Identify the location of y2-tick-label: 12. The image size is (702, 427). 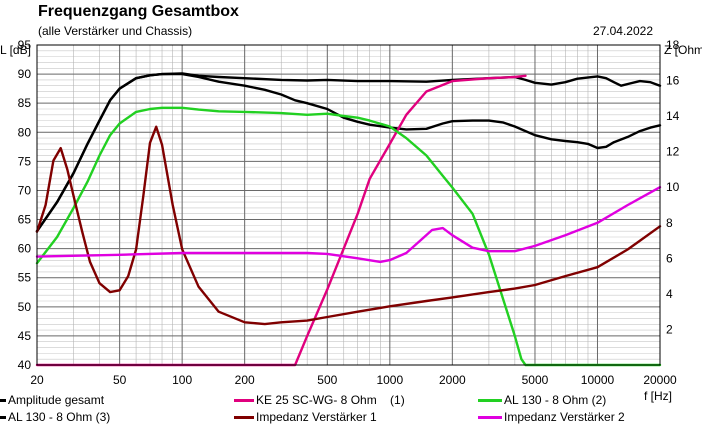
(673, 152).